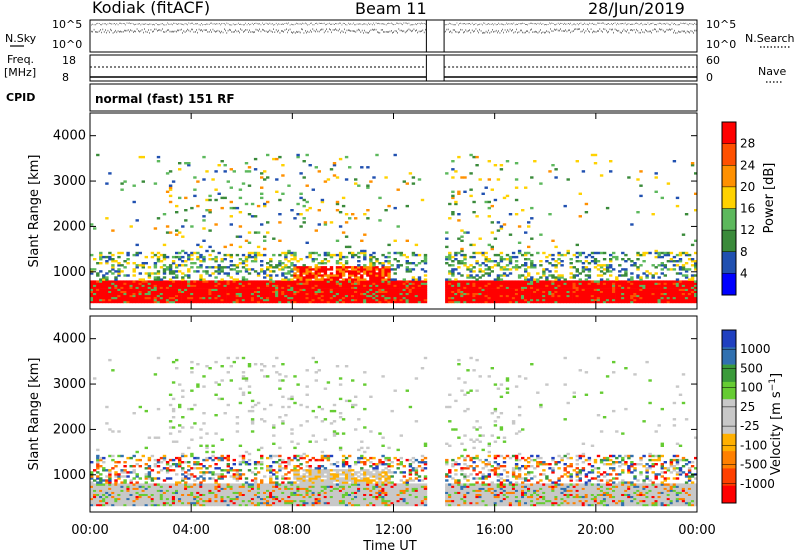  I want to click on noise-panel: N.Sky 10^5 10^0 10^5 10^0 N.Search, so click(400, 35).